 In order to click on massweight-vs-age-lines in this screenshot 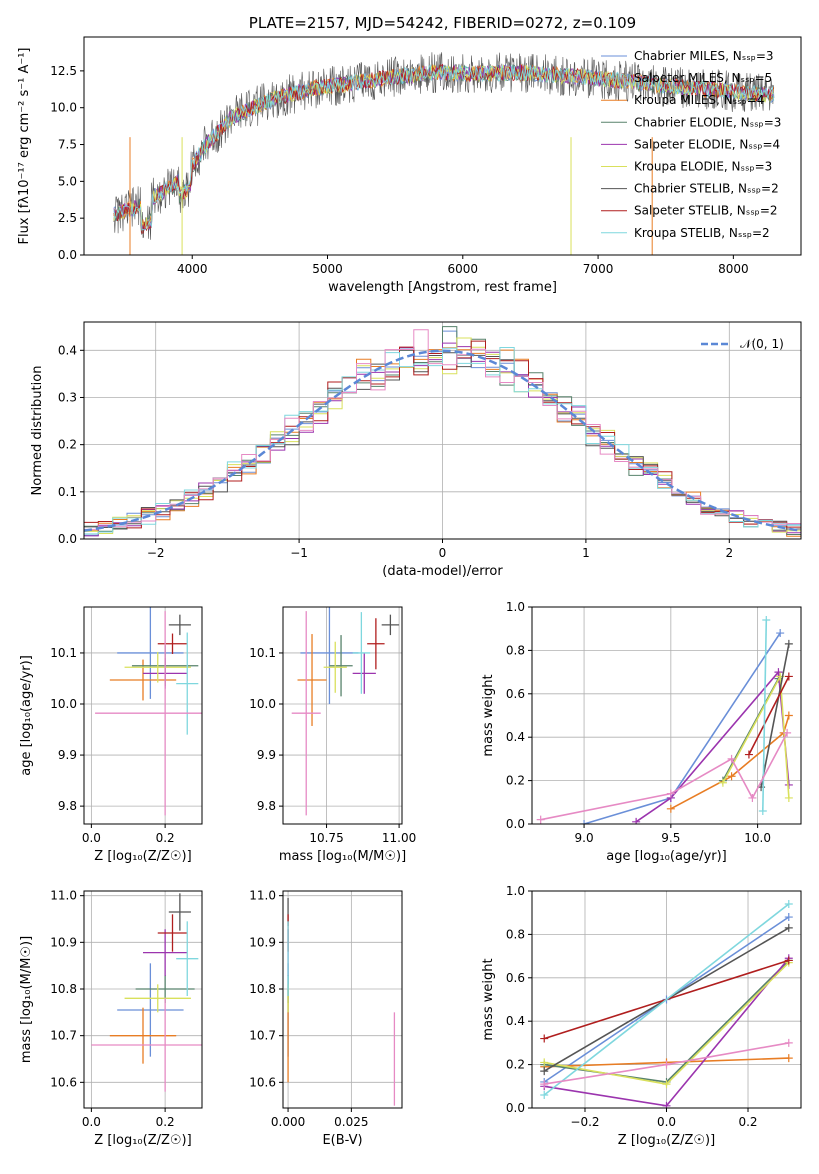, I will do `click(664, 720)`.